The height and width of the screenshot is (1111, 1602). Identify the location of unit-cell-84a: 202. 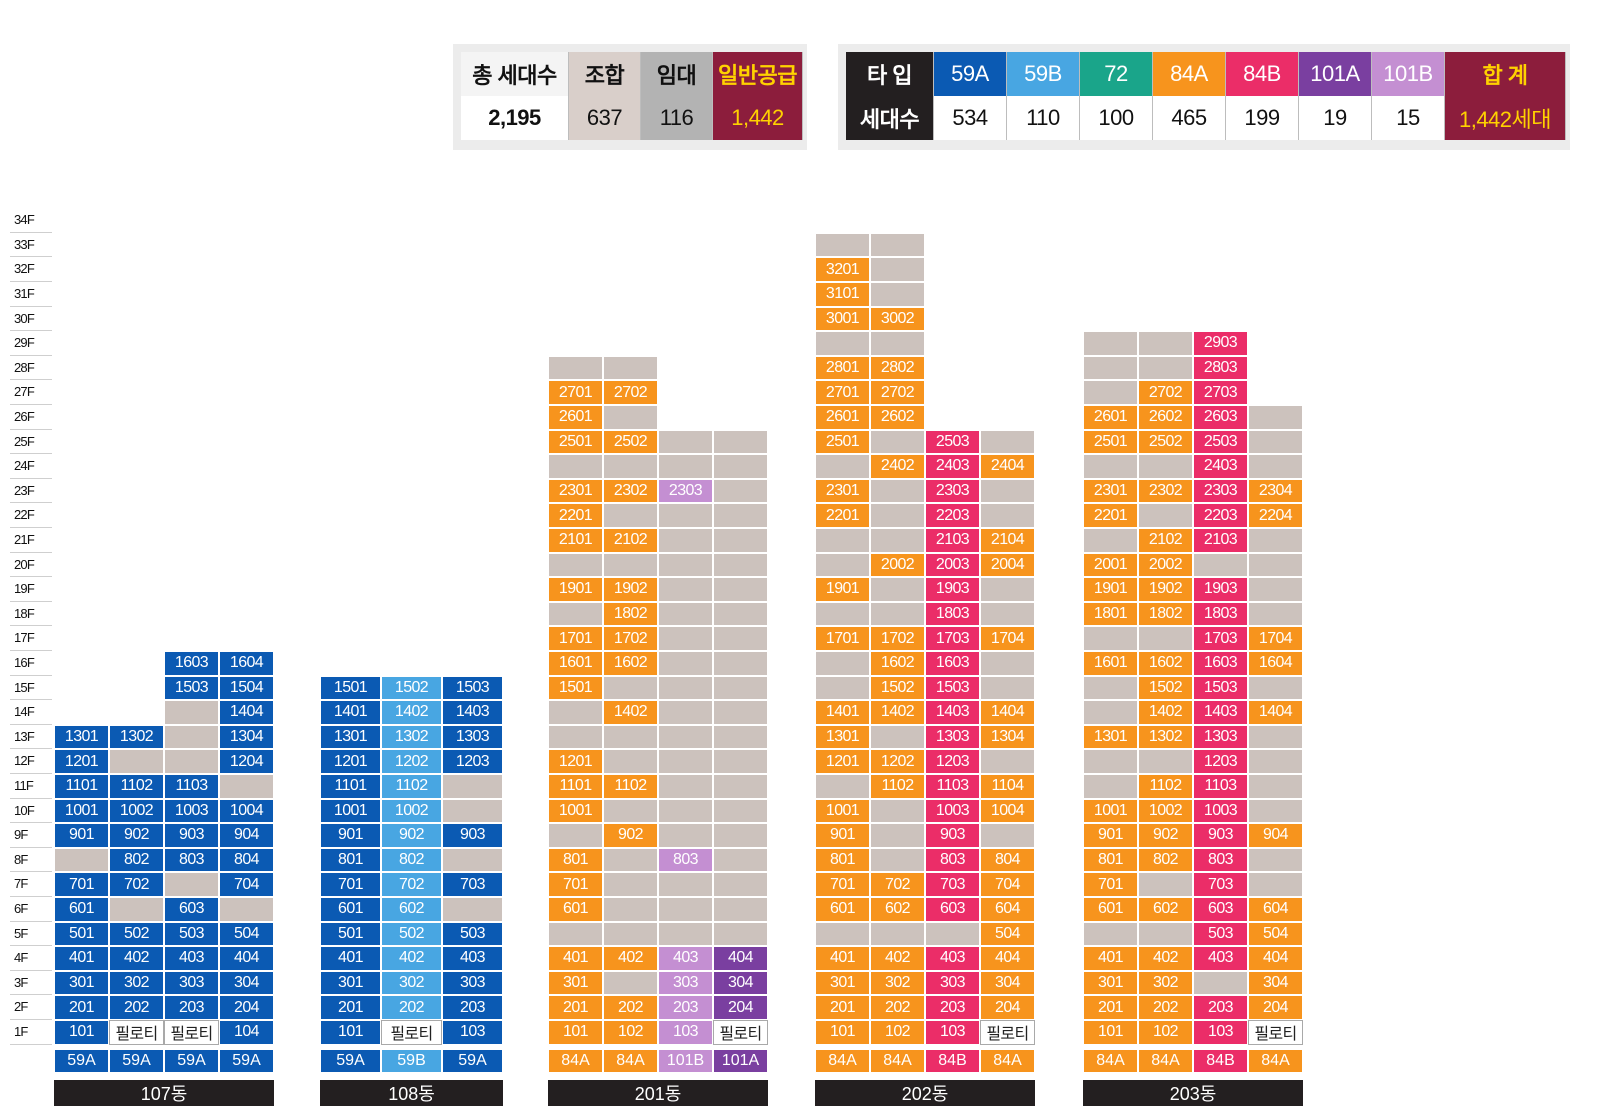
(630, 1007).